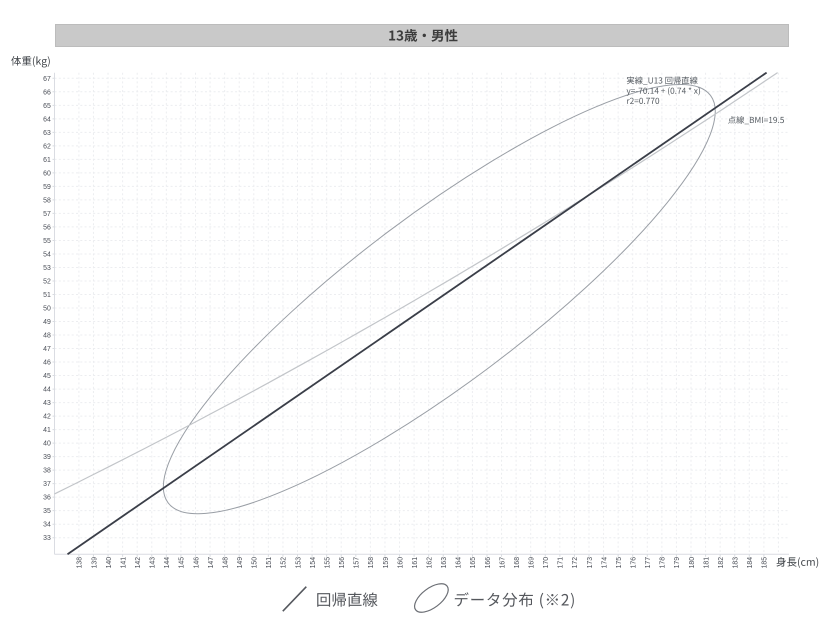 This screenshot has height=631, width=828. I want to click on svg-text: 182, so click(721, 563).